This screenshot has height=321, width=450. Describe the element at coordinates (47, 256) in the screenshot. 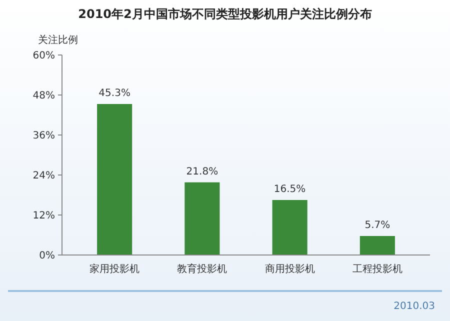

I see `y-tick-label: 0%` at that location.